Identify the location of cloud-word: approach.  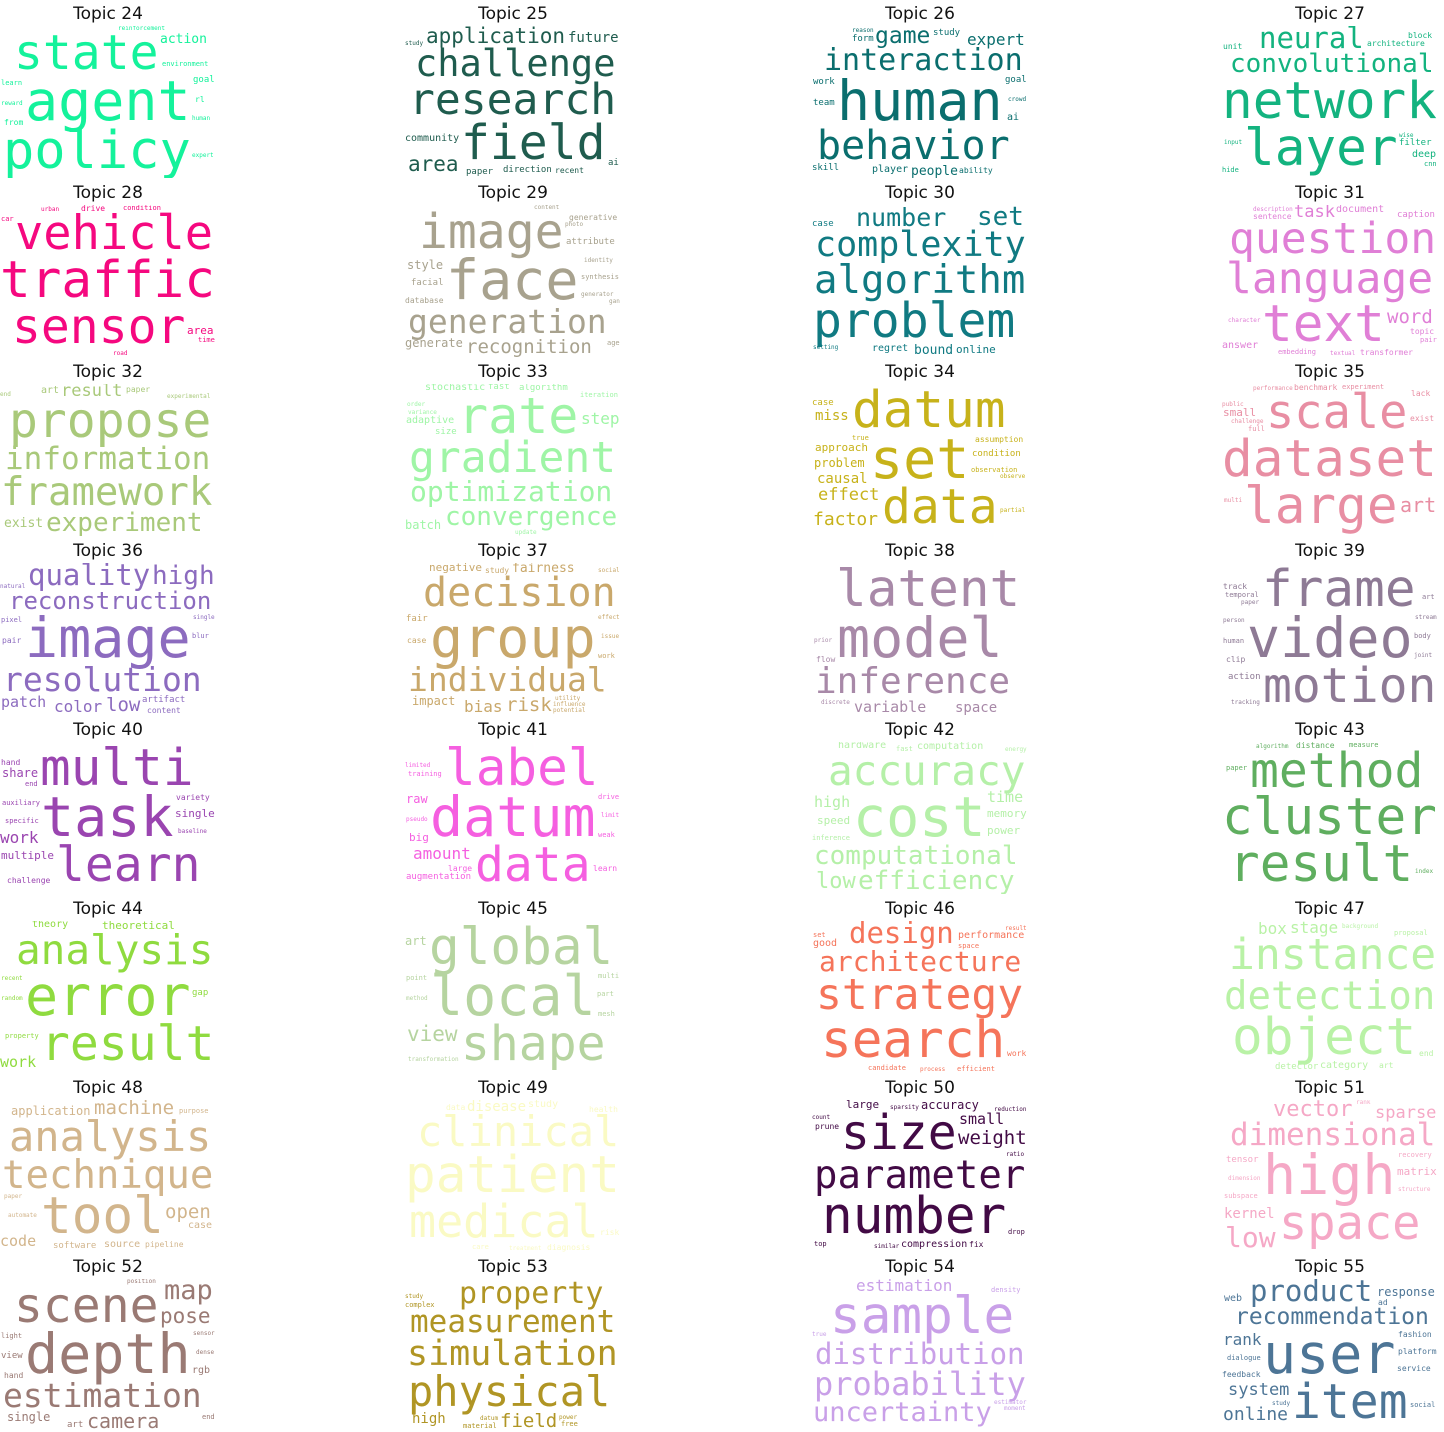
(841, 447).